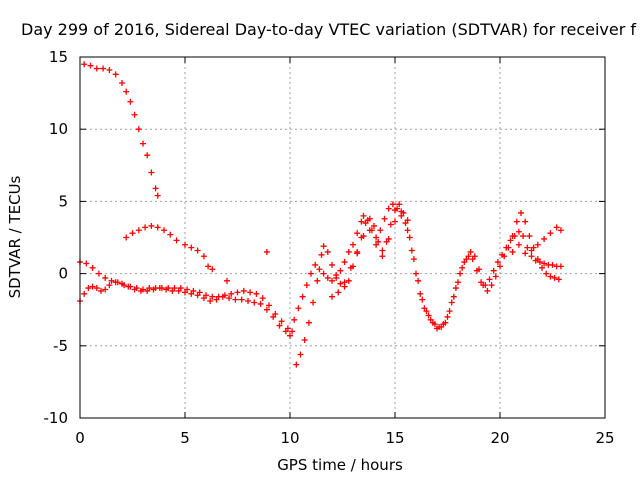 The width and height of the screenshot is (640, 480). What do you see at coordinates (15, 236) in the screenshot?
I see `y-axis-label: SDTVAR / TECUs` at bounding box center [15, 236].